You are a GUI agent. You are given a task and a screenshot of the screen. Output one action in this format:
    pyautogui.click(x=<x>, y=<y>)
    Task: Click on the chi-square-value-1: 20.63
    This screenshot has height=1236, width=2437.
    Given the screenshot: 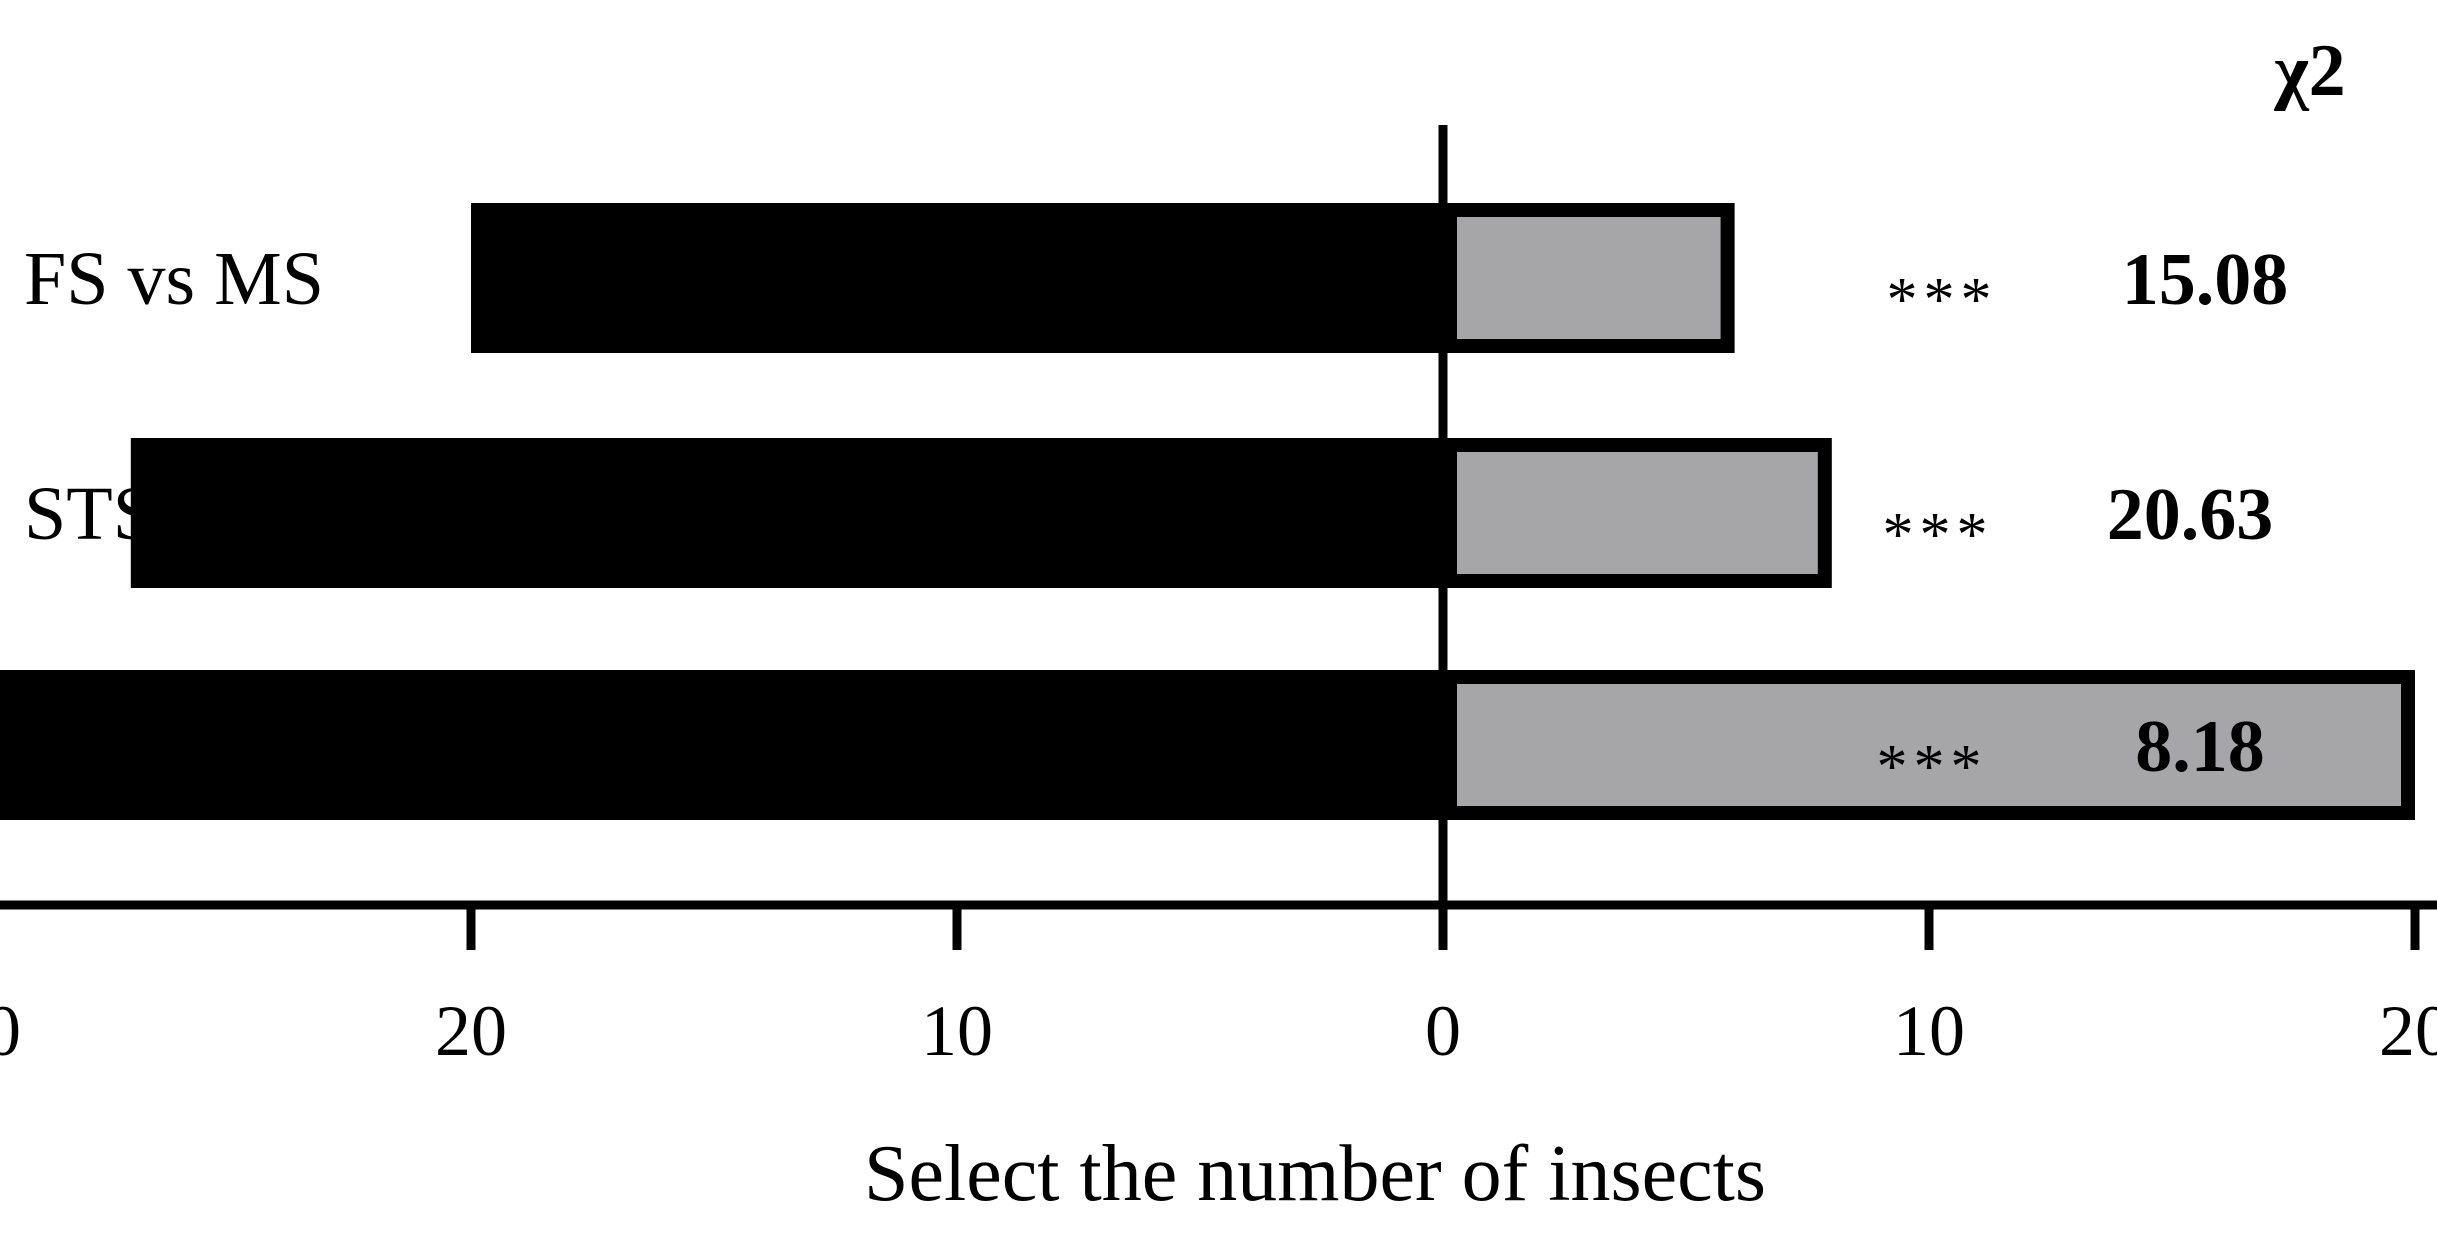 What is the action you would take?
    pyautogui.click(x=2190, y=515)
    